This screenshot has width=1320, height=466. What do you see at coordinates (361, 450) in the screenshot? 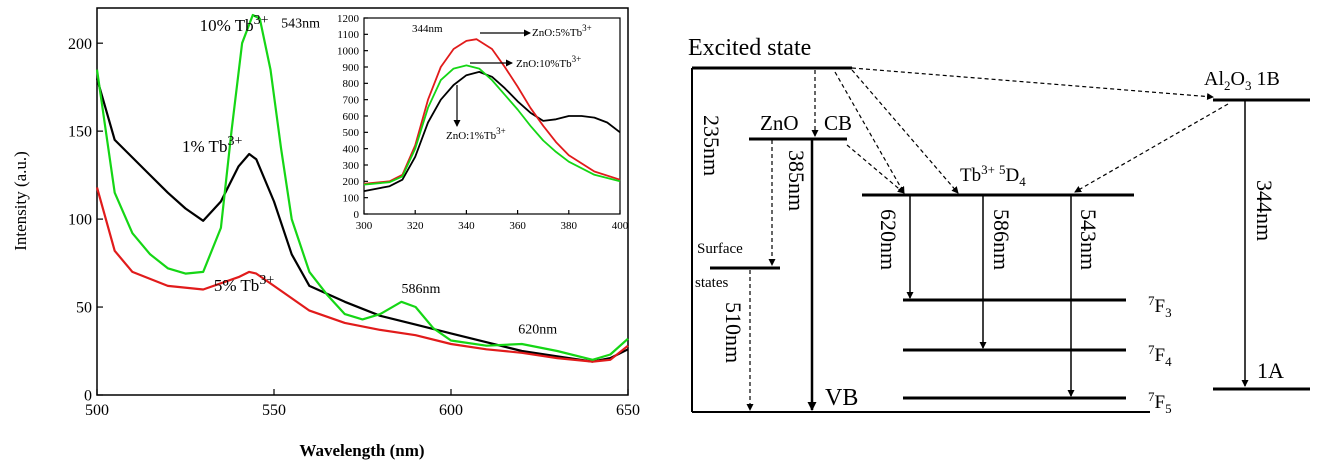
I see `main-x-axis-label: Wavelength (nm)` at bounding box center [361, 450].